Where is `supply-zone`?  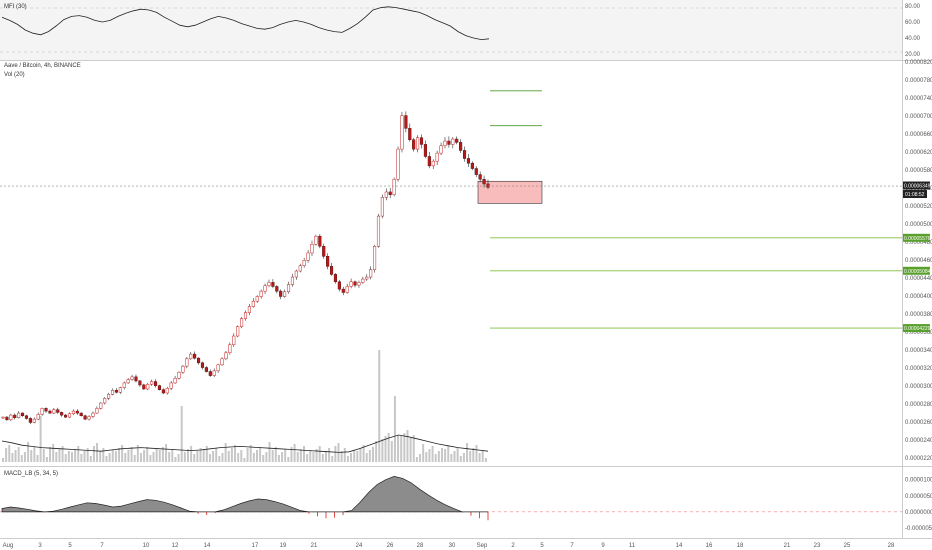
supply-zone is located at coordinates (510, 192).